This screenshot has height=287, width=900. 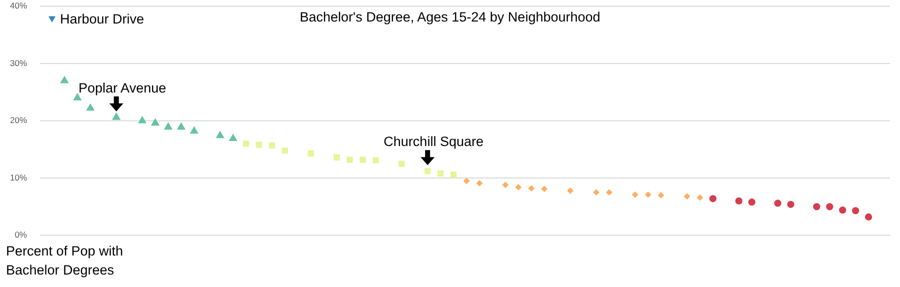 What do you see at coordinates (21, 235) in the screenshot?
I see `y-tick-label: 0%` at bounding box center [21, 235].